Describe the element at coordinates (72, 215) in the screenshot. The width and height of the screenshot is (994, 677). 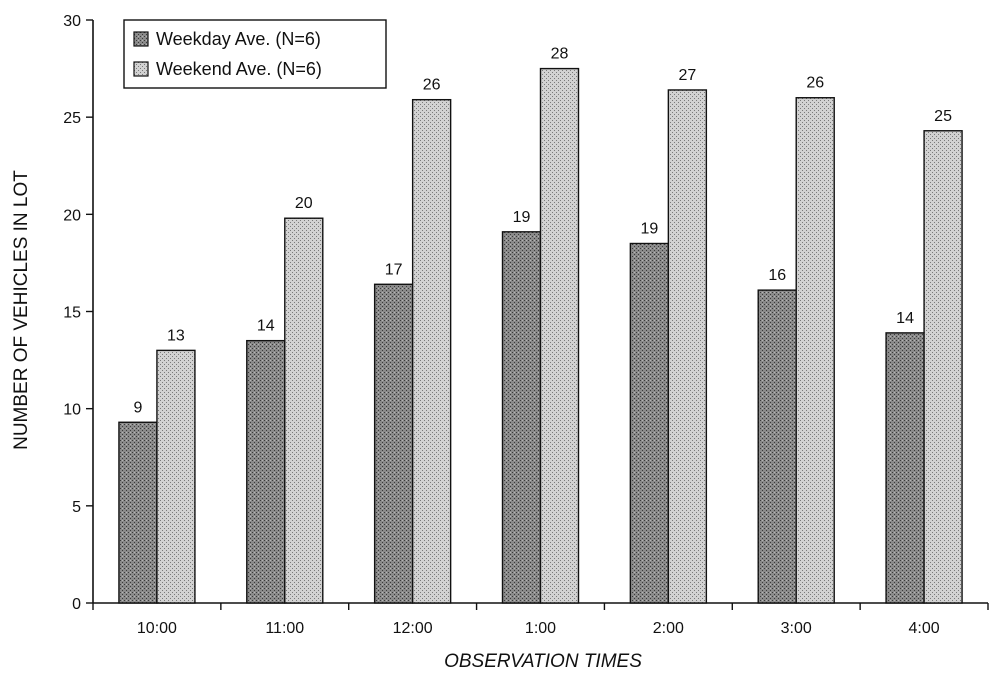
I see `y-tick-label: 20` at that location.